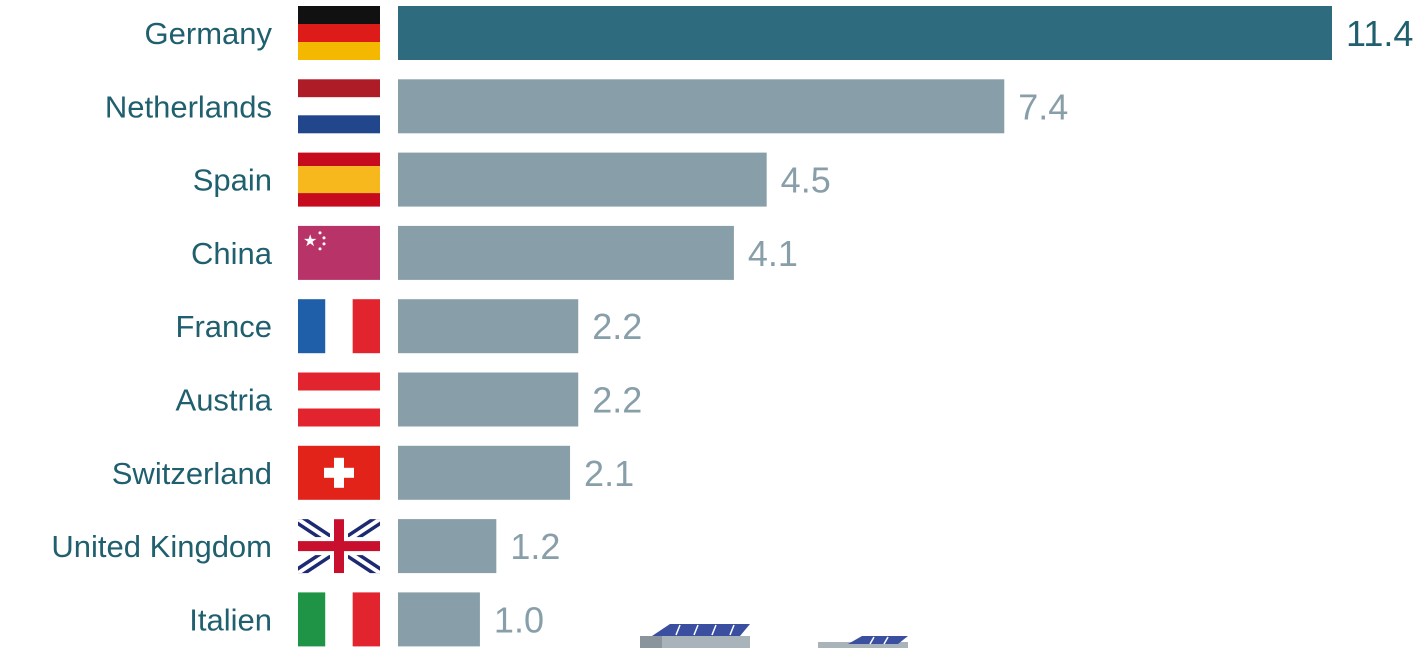 This screenshot has width=1427, height=648. What do you see at coordinates (339, 472) in the screenshot?
I see `switzerland-flag-icon` at bounding box center [339, 472].